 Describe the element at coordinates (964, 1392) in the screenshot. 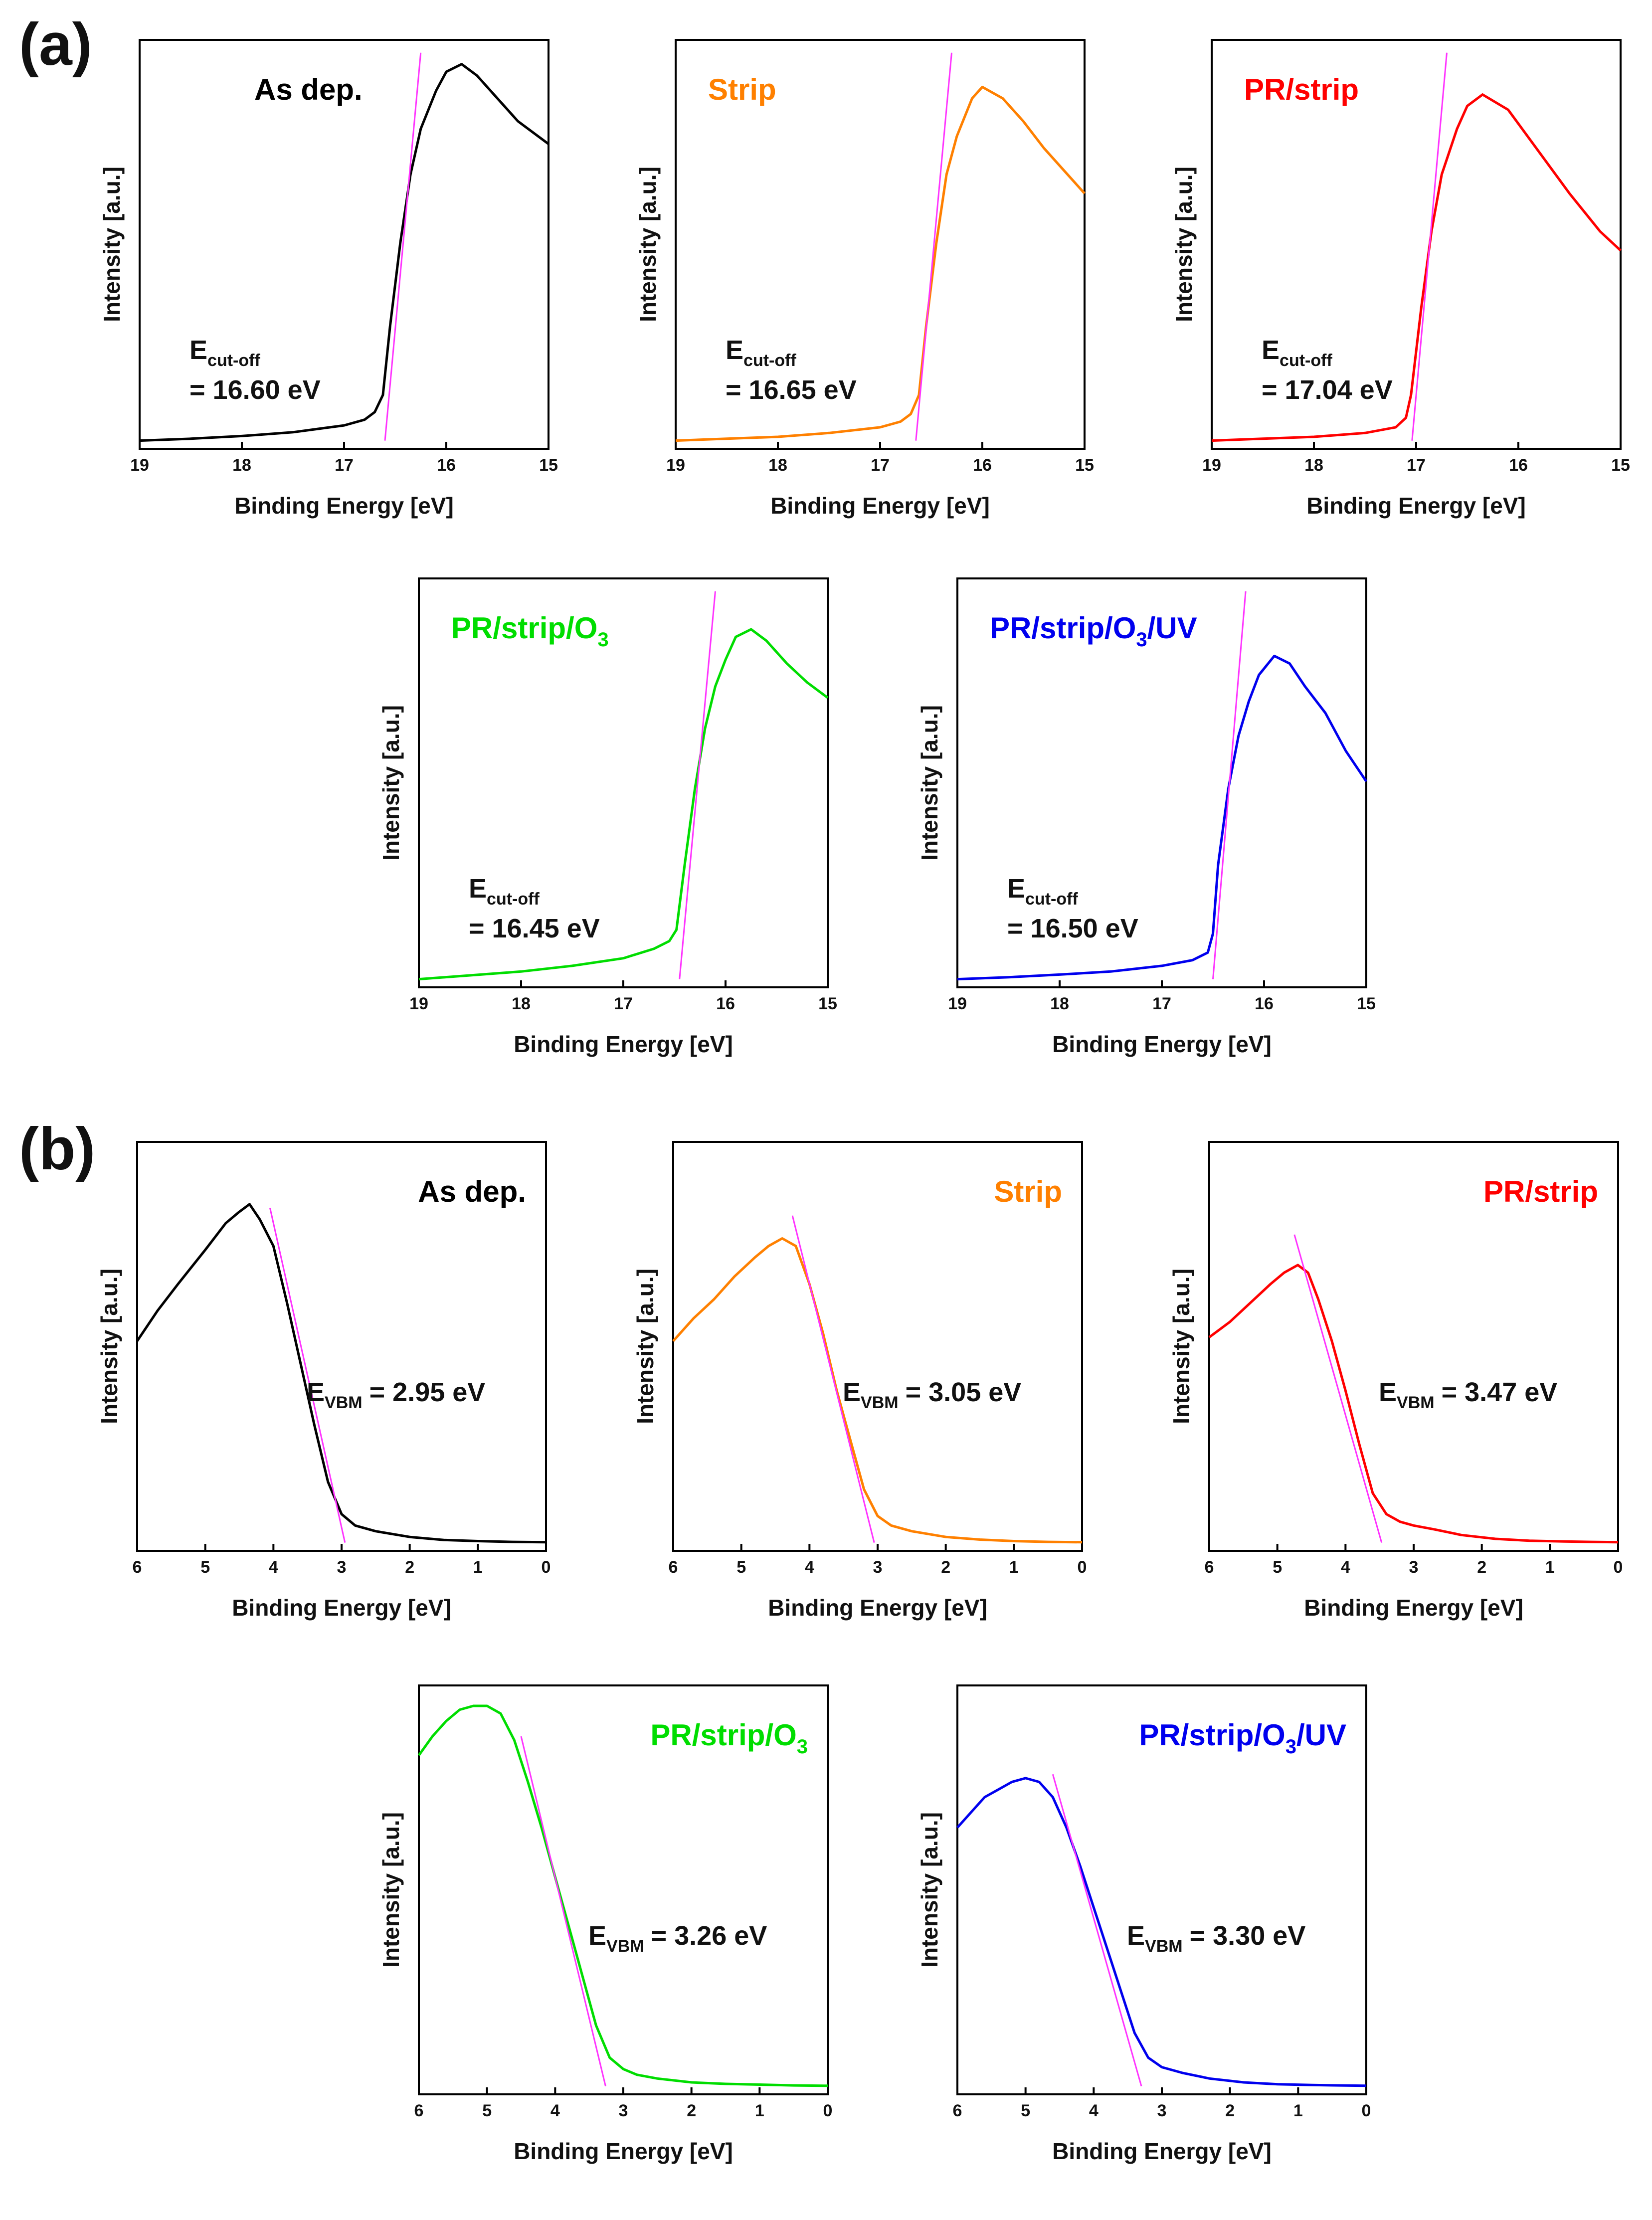

I see `vbm-value: = 3.05 eV` at that location.